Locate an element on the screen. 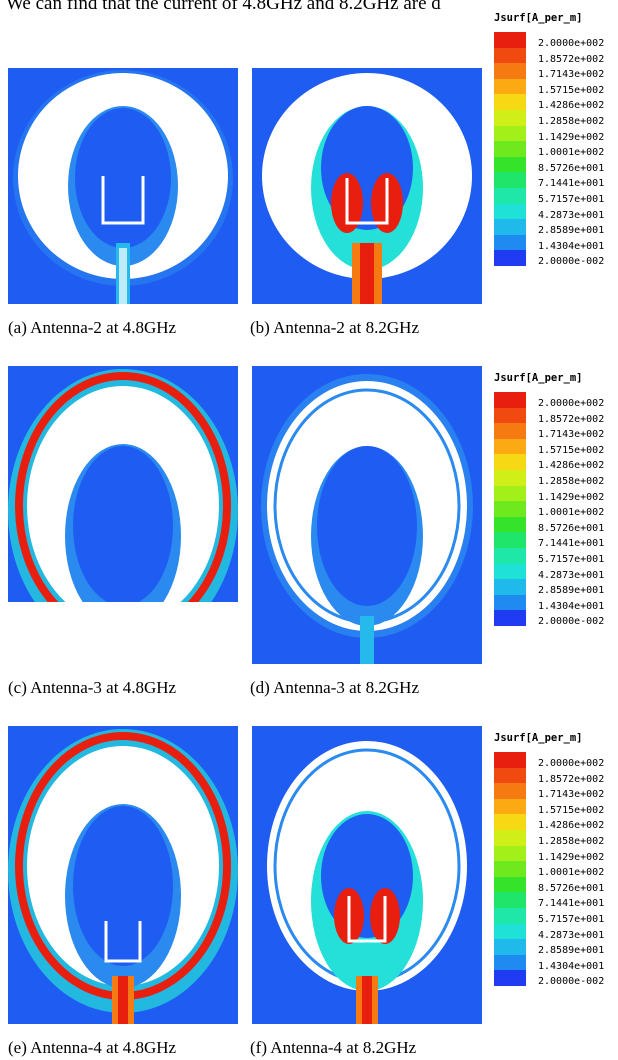  caption-e: (e) Antenna-4 at 4.8GHz is located at coordinates (92, 1047).